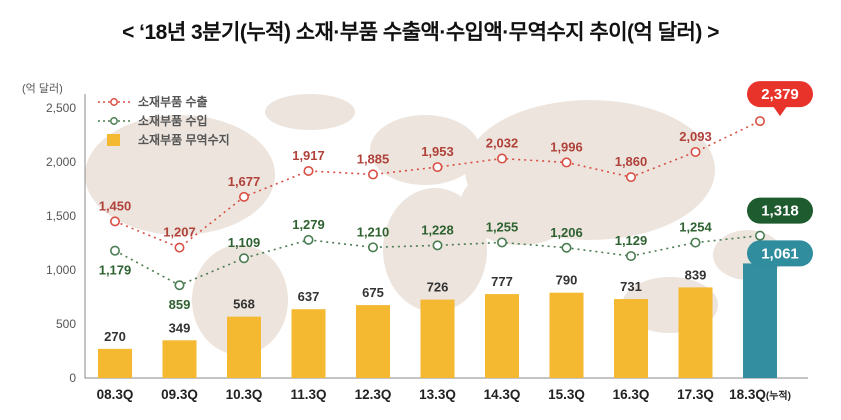 The image size is (841, 420). Describe the element at coordinates (244, 242) in the screenshot. I see `import-value-label: 1,109` at that location.